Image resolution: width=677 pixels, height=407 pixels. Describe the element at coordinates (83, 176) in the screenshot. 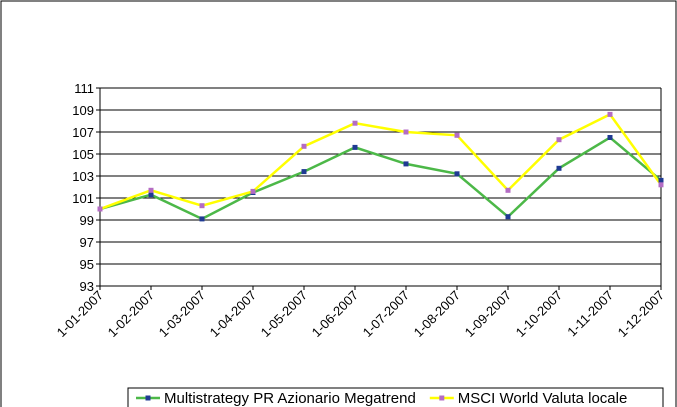

I see `y-tick-label: 103` at that location.